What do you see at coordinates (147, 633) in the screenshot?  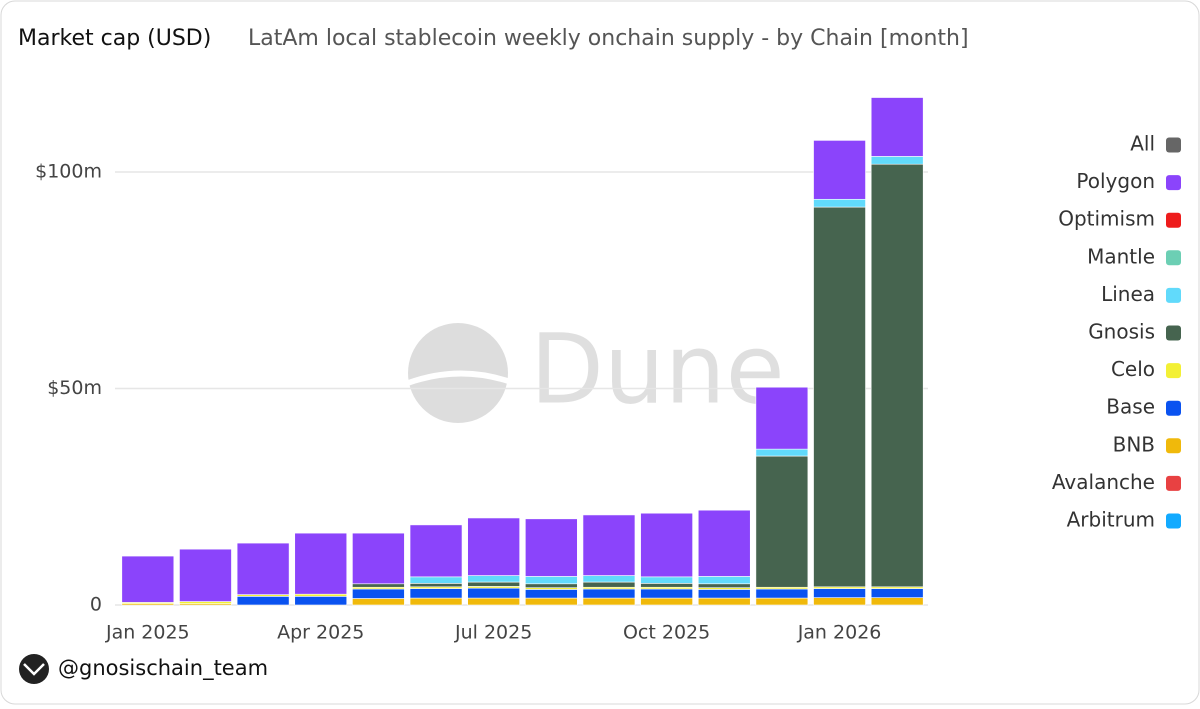 I see `x-tick-label: Jan 2025` at bounding box center [147, 633].